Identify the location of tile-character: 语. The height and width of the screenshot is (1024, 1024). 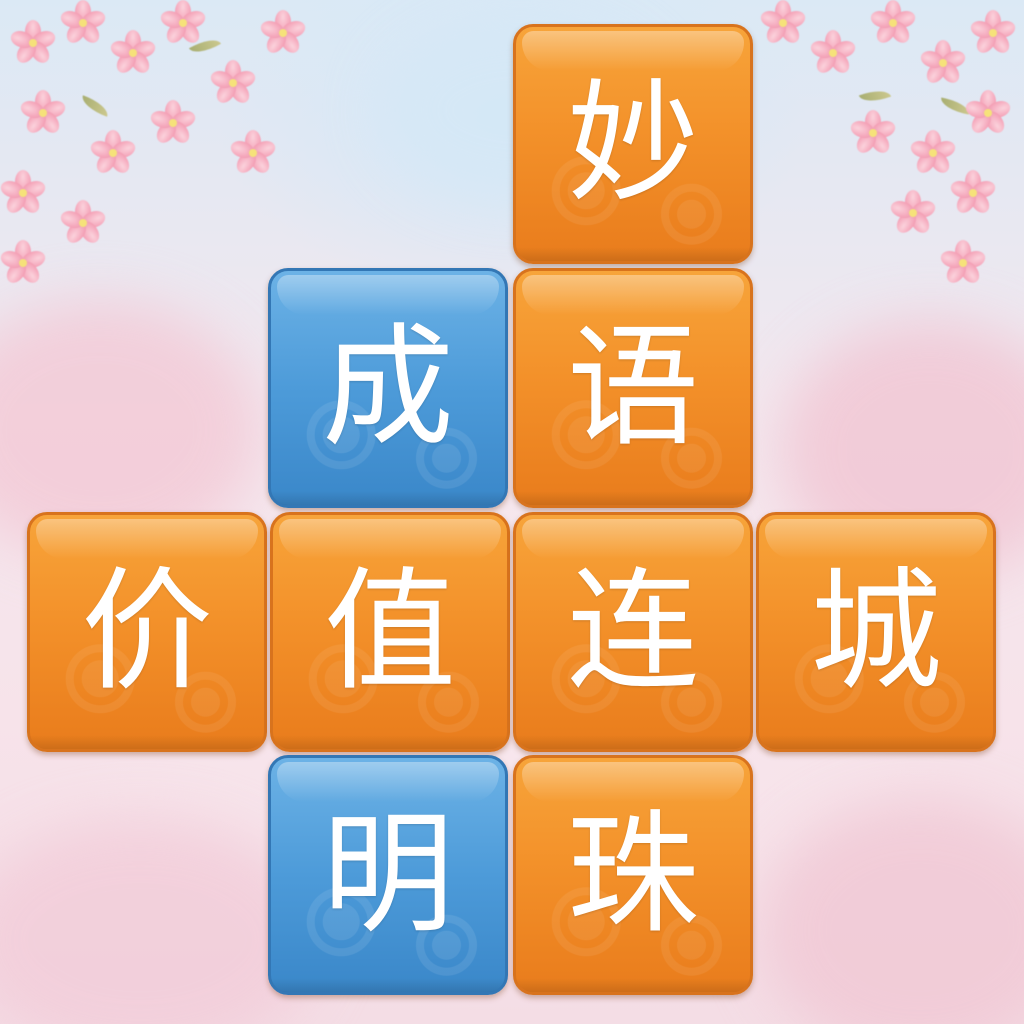
(633, 388).